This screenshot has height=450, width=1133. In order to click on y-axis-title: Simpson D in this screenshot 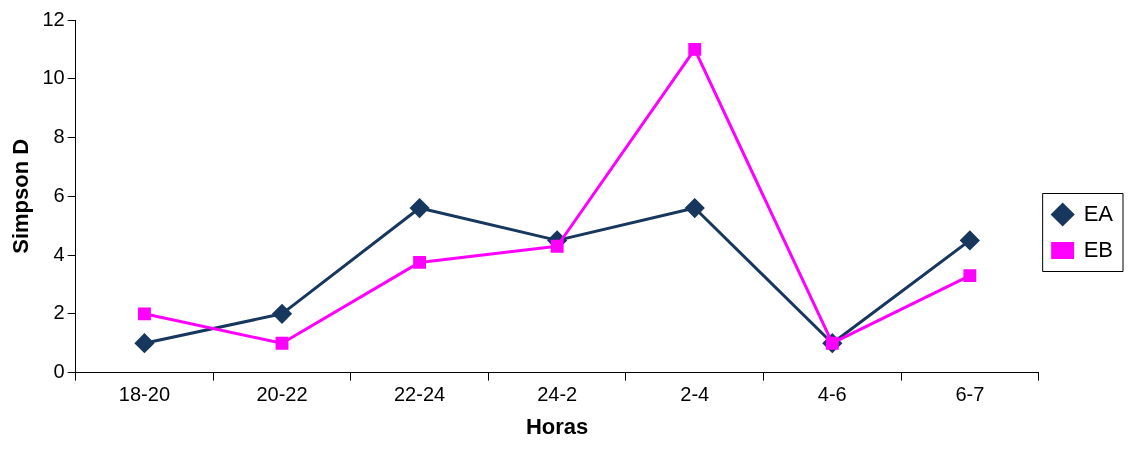, I will do `click(21, 196)`.